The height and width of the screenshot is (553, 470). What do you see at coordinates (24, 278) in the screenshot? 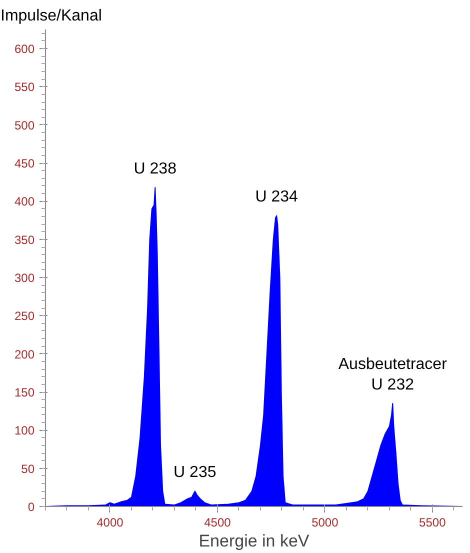
I see `y-tick-label: 300` at bounding box center [24, 278].